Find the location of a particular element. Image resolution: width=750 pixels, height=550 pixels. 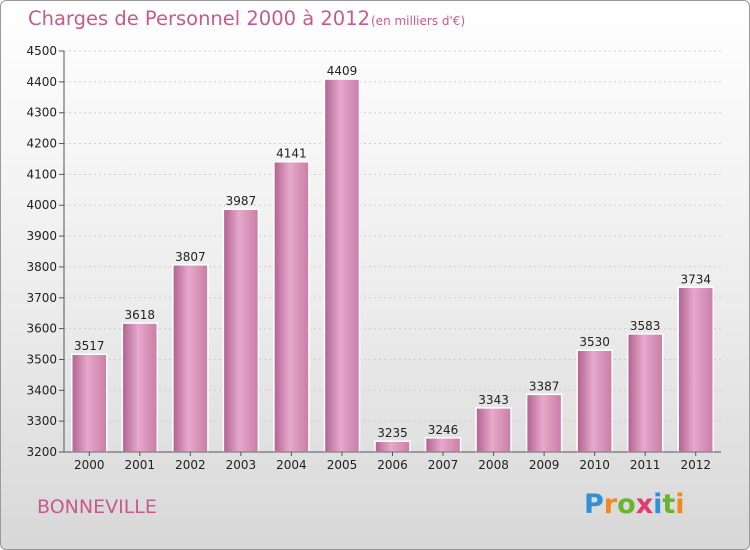

city-name: BONNEVILLE is located at coordinates (97, 507).